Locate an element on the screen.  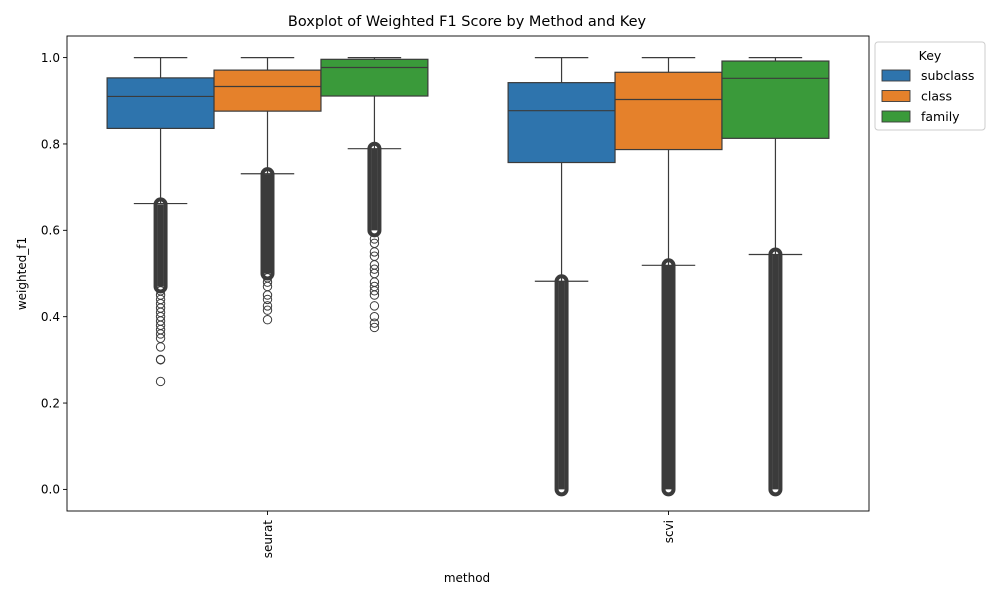
box-subclass-seurat is located at coordinates (160, 221).